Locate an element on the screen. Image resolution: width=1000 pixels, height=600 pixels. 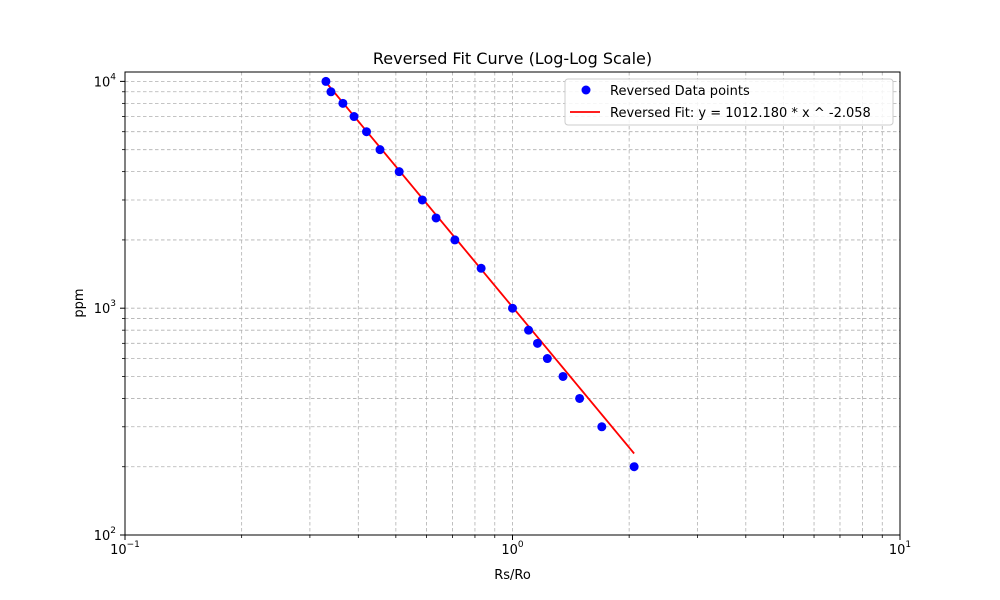
x-tick-label: 10¹ is located at coordinates (900, 549).